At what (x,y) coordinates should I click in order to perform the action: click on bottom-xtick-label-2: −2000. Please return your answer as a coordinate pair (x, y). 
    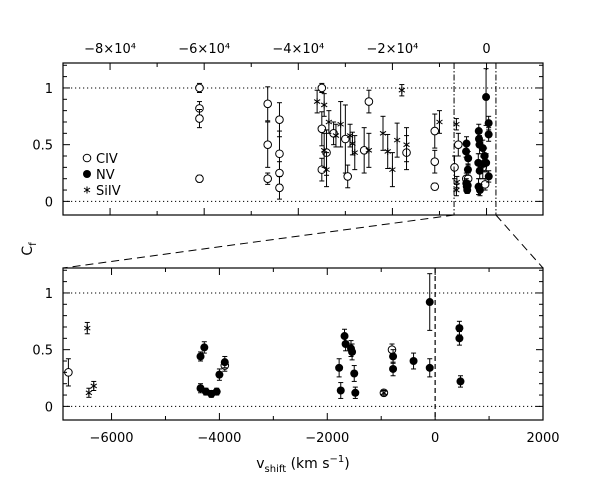
    Looking at the image, I should click on (327, 438).